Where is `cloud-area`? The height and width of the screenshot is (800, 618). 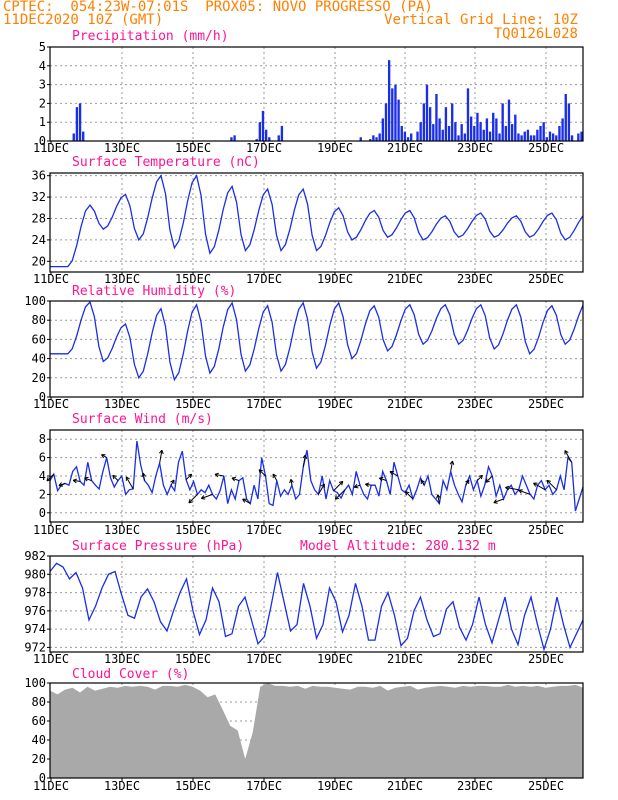
cloud-area is located at coordinates (316, 730).